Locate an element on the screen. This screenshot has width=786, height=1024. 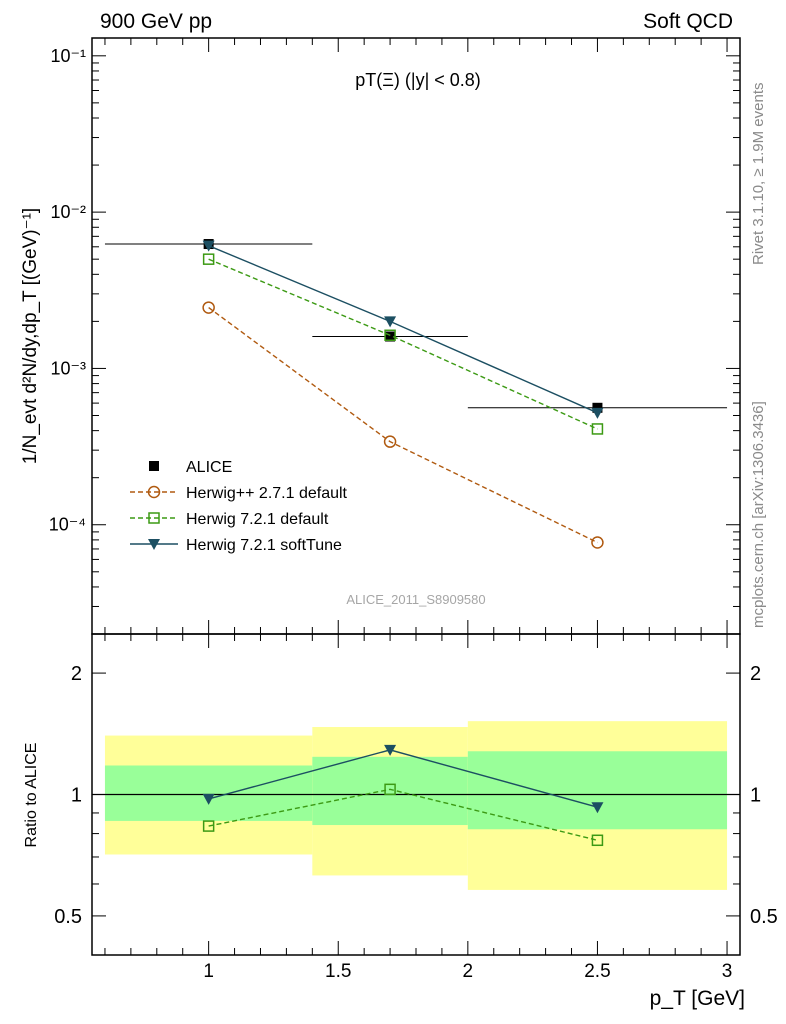
legend-label: Herwig++ 2.7.1 default is located at coordinates (267, 493).